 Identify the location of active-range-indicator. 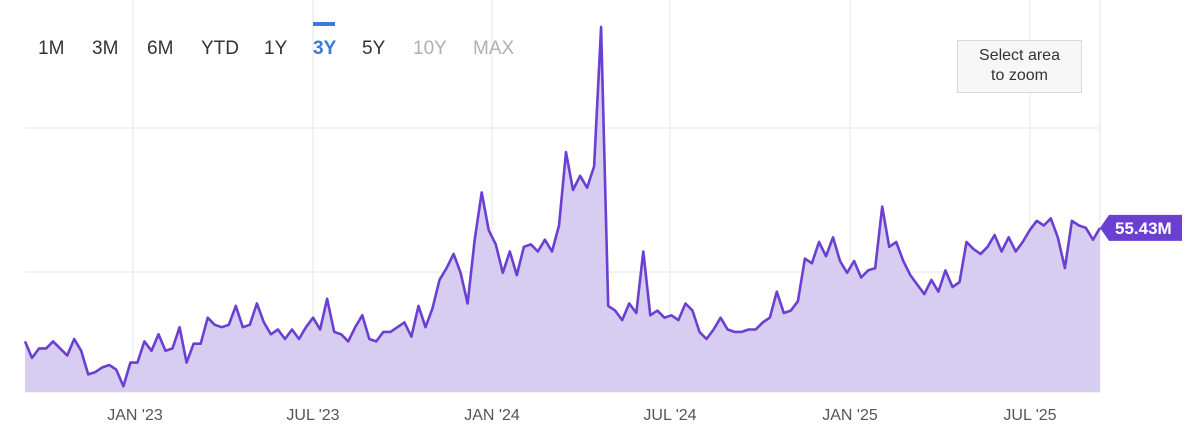
(324, 24).